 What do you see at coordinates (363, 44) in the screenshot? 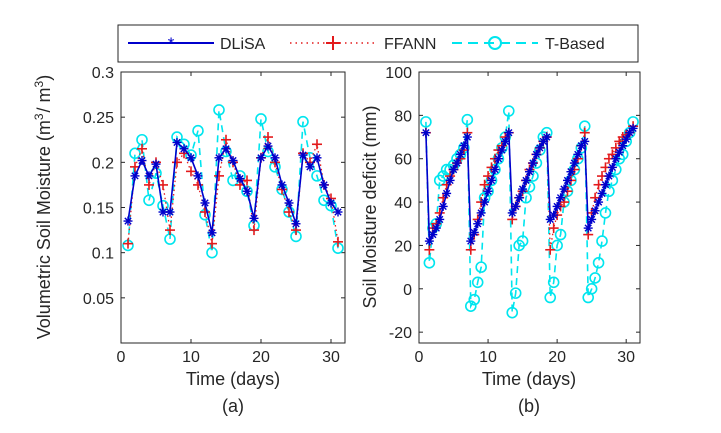
I see `legend-entry-ffann: FFANN` at bounding box center [363, 44].